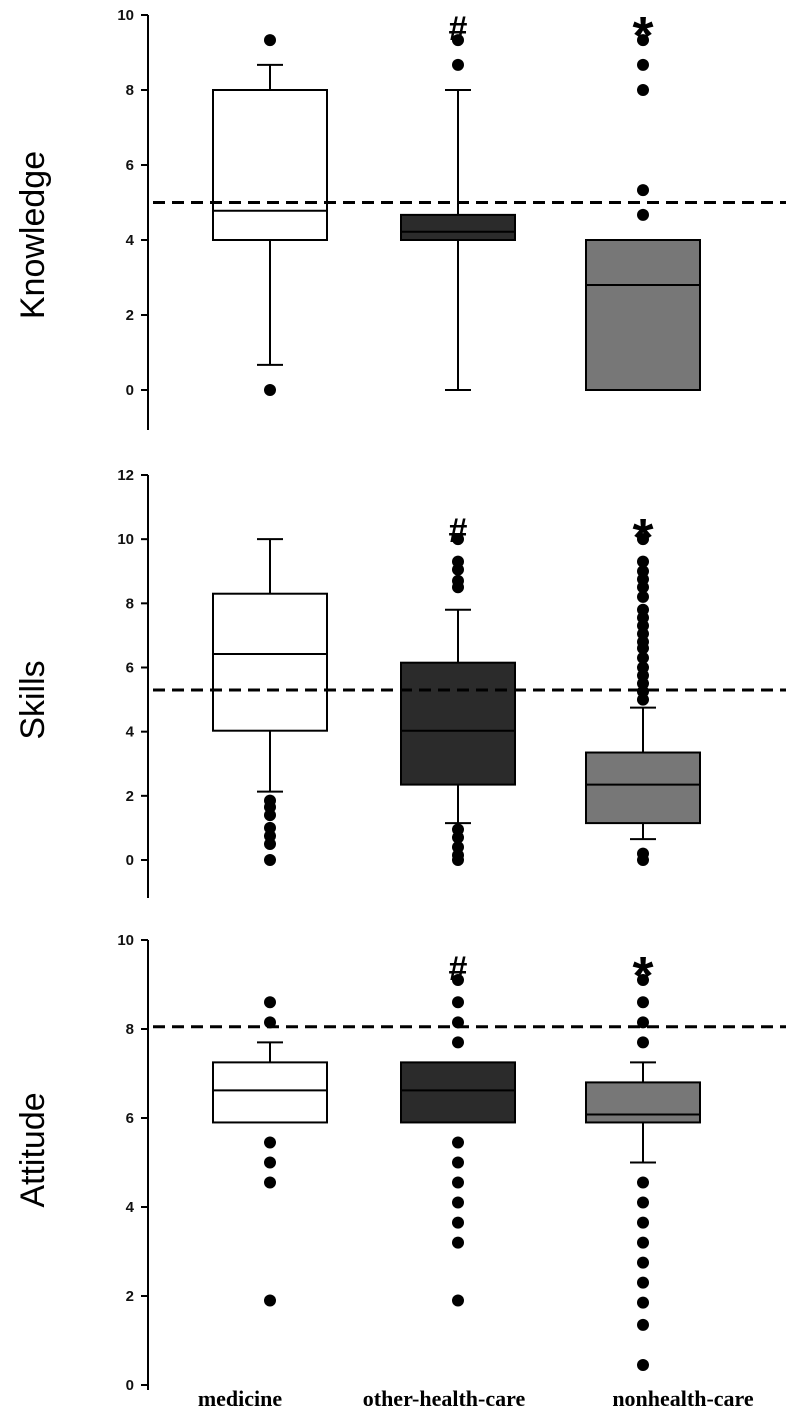  I want to click on knowledge-y-tick-label: 4, so click(130, 240).